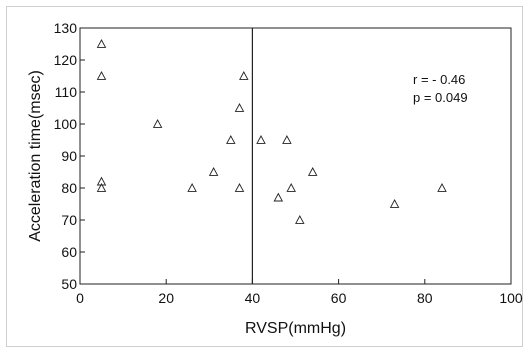 This screenshot has width=529, height=363. What do you see at coordinates (439, 79) in the screenshot?
I see `annotation-r: r = - 0.46` at bounding box center [439, 79].